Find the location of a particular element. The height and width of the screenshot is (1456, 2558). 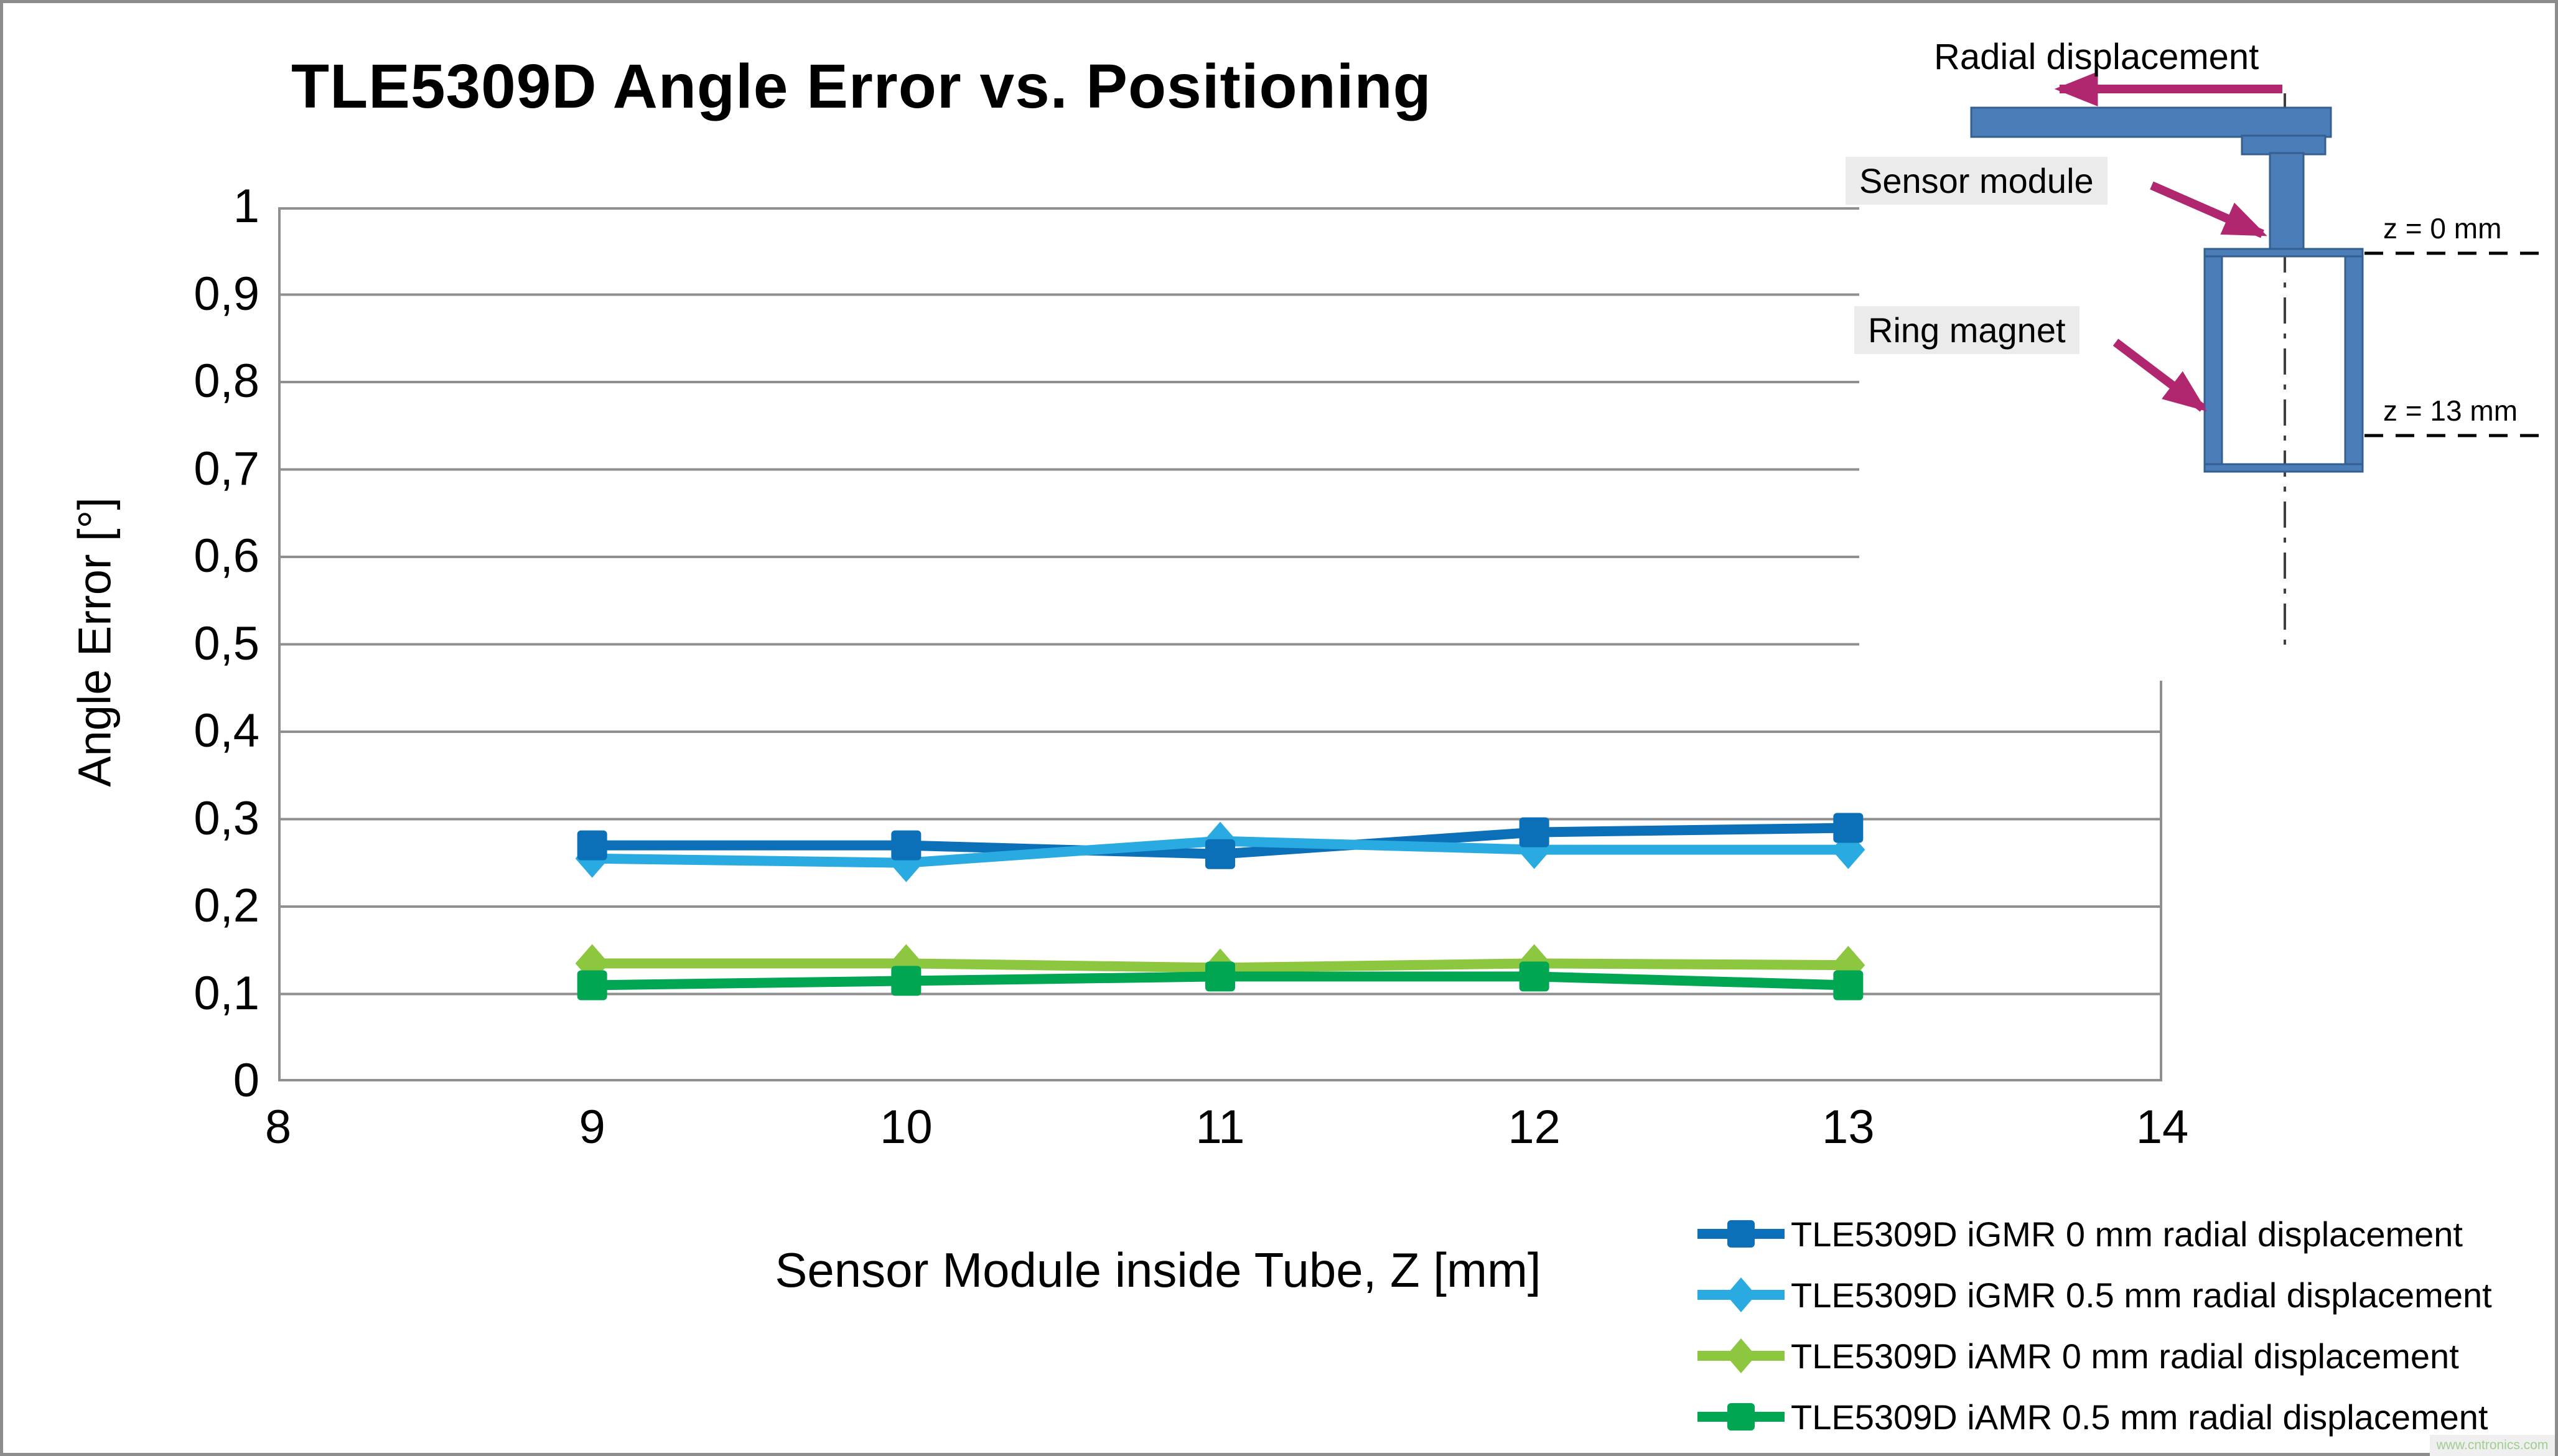

x-tick-label: 12 is located at coordinates (1534, 1127).